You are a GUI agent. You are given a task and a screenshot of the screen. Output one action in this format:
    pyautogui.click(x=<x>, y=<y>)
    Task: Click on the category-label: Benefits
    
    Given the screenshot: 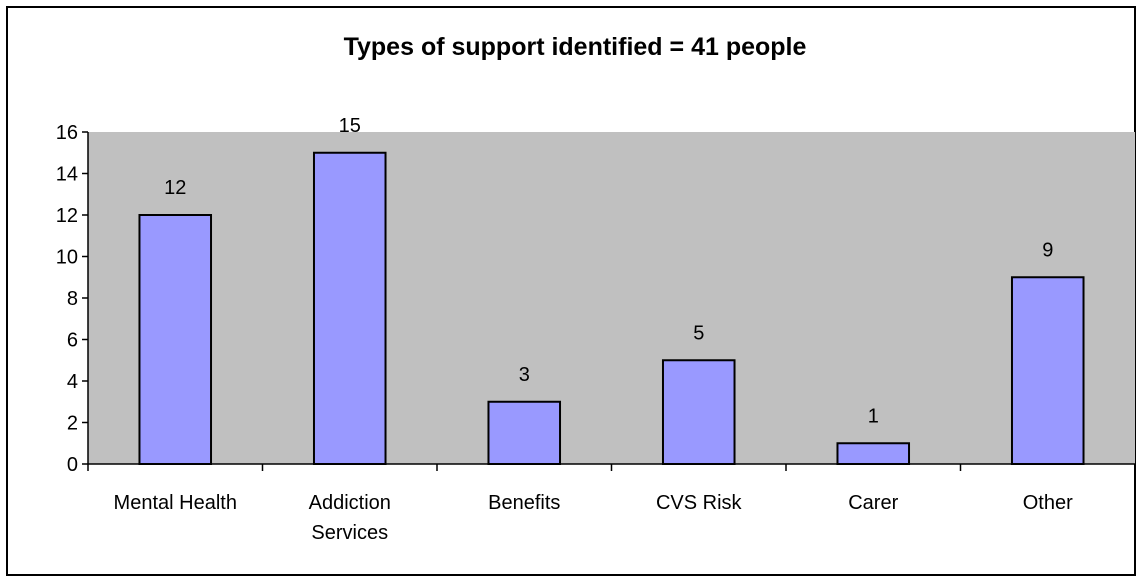 What is the action you would take?
    pyautogui.click(x=524, y=503)
    